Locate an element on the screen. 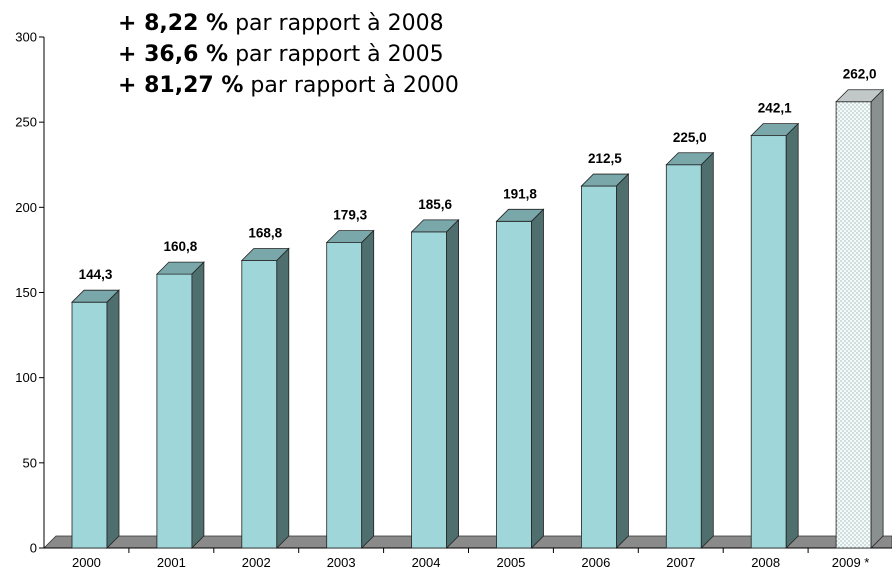 This screenshot has width=892, height=573. annotation-value-3: + 81,27 % is located at coordinates (181, 85).